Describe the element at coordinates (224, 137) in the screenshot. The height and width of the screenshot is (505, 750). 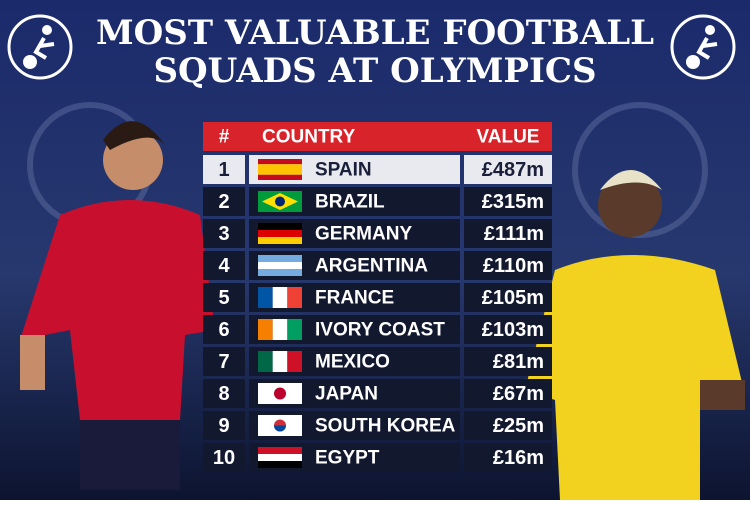
I see `column-header: #` at that location.